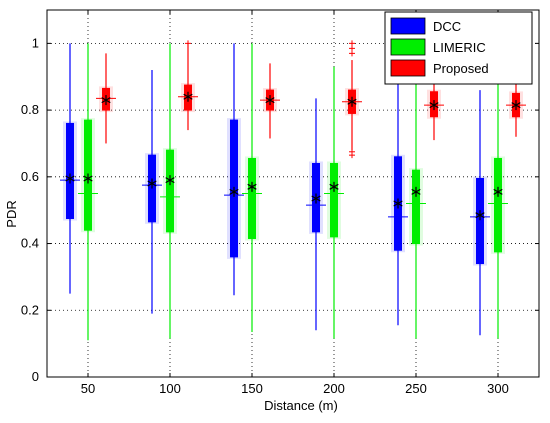 The image size is (550, 423). What do you see at coordinates (334, 388) in the screenshot?
I see `x-tick-label: 200` at bounding box center [334, 388].